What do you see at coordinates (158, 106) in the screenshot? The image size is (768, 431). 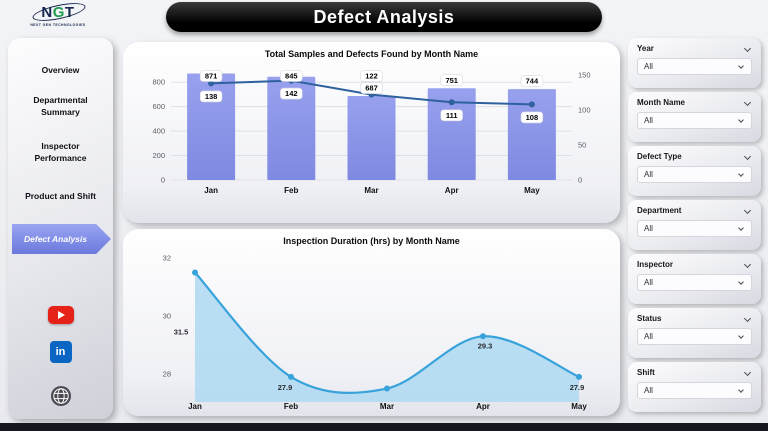 I see `svg-text: 600` at bounding box center [158, 106].